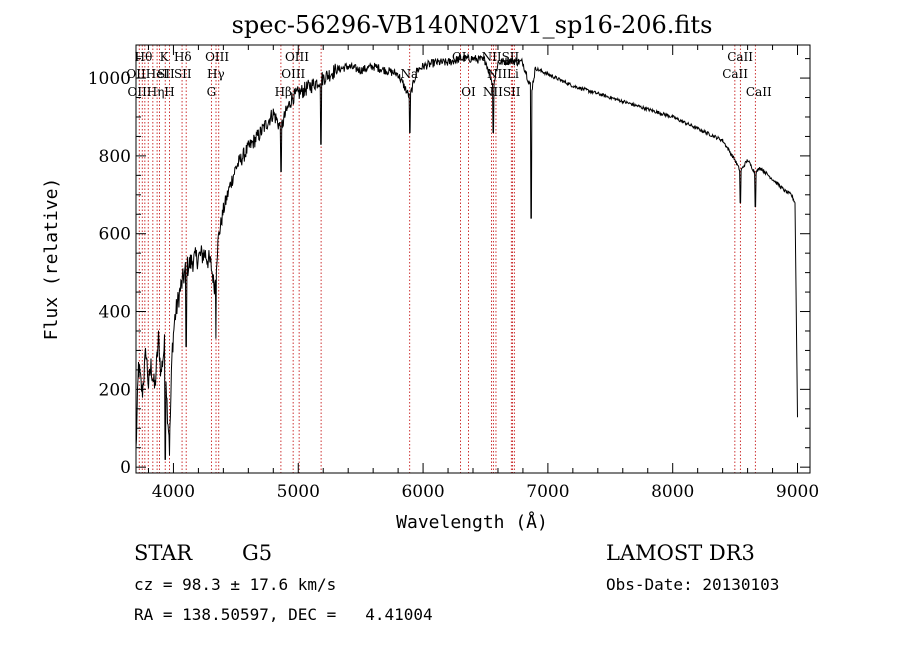  What do you see at coordinates (145, 92) in the screenshot?
I see `marker-label-2: OIIHη` at bounding box center [145, 92].